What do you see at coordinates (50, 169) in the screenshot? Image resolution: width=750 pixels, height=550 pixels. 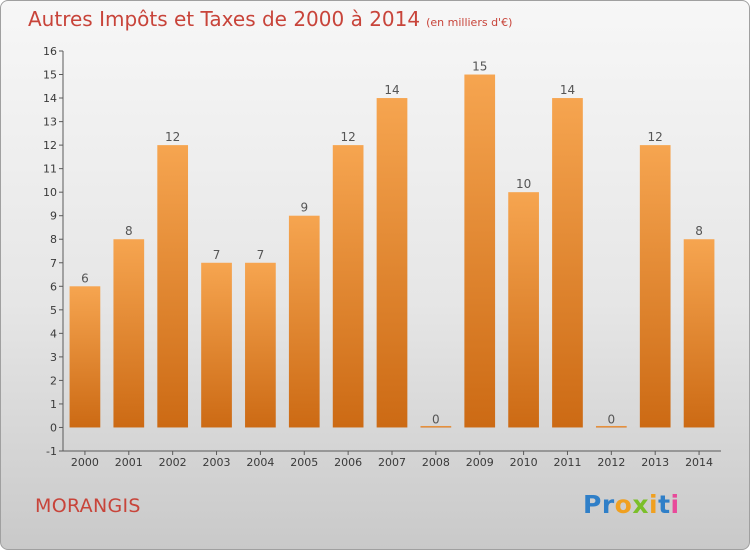 I see `y-tick-label: 11` at bounding box center [50, 169].